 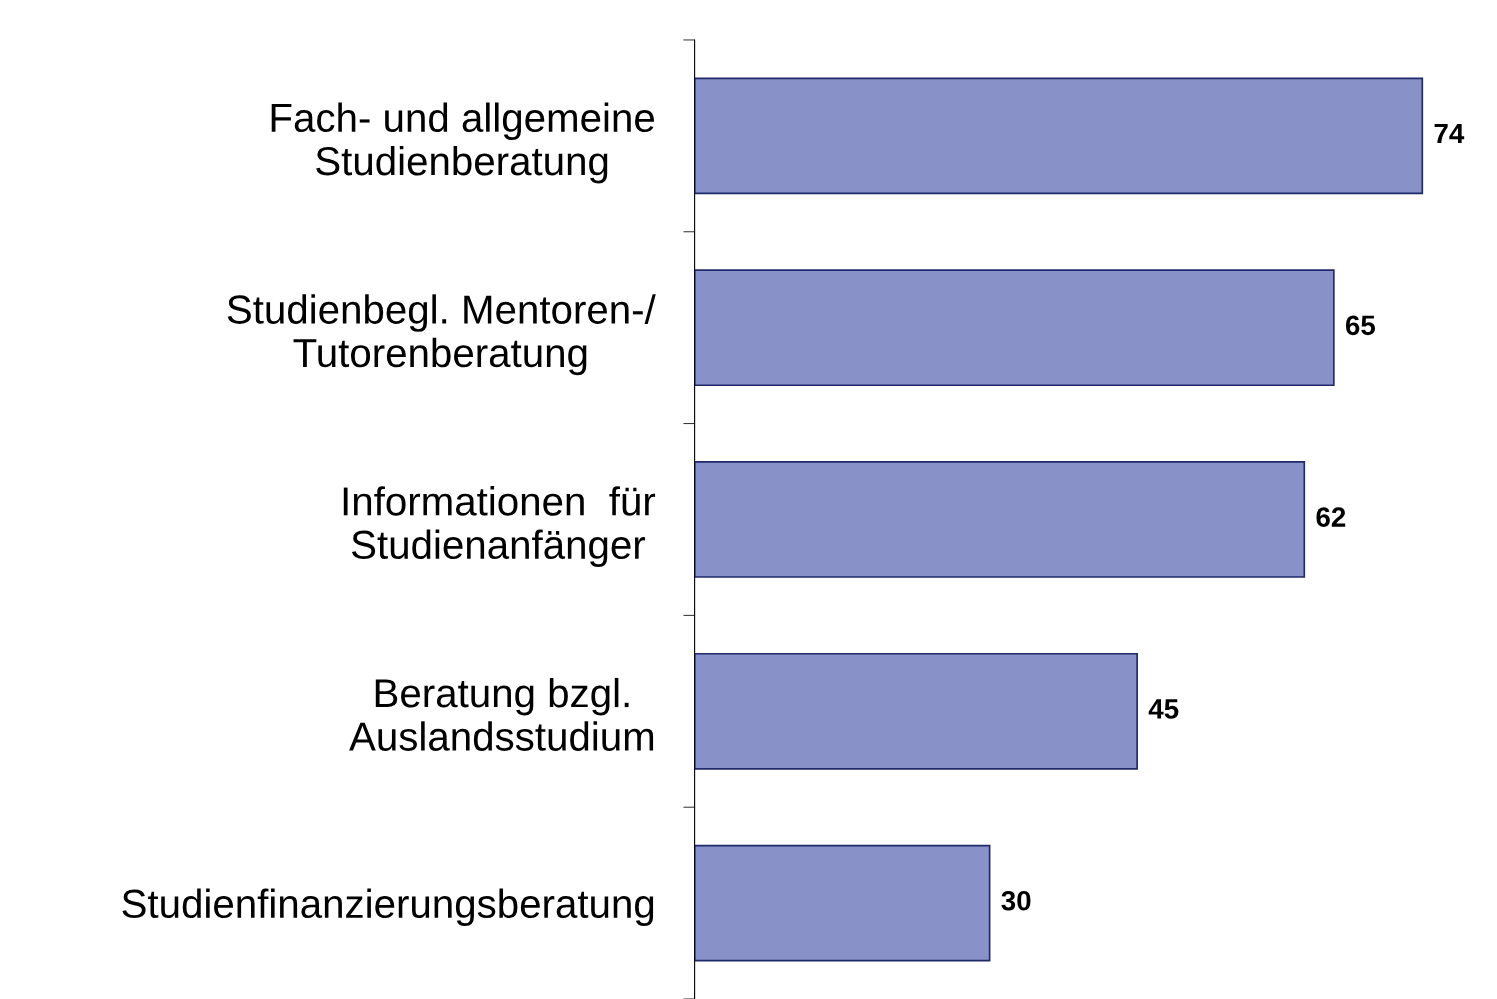 I want to click on y-tick-label: Fach- und allgemeine Studienberatung, so click(x=462, y=143).